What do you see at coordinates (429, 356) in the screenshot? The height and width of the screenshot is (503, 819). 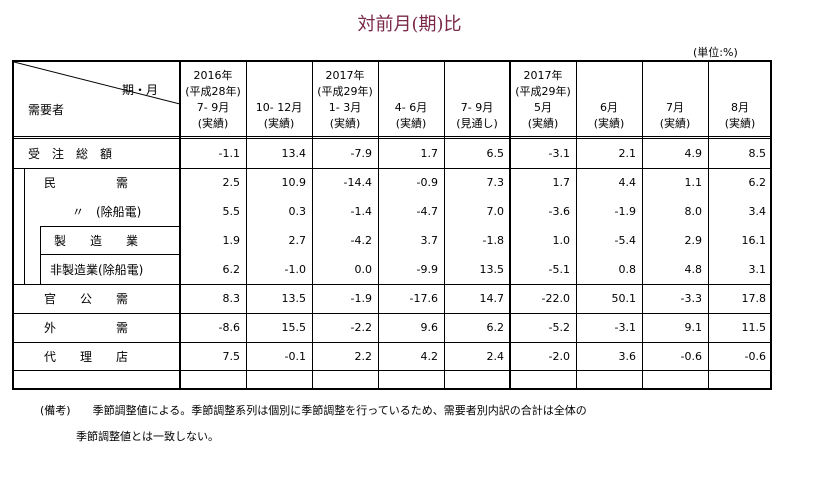 I see `value-cell: 4.2` at bounding box center [429, 356].